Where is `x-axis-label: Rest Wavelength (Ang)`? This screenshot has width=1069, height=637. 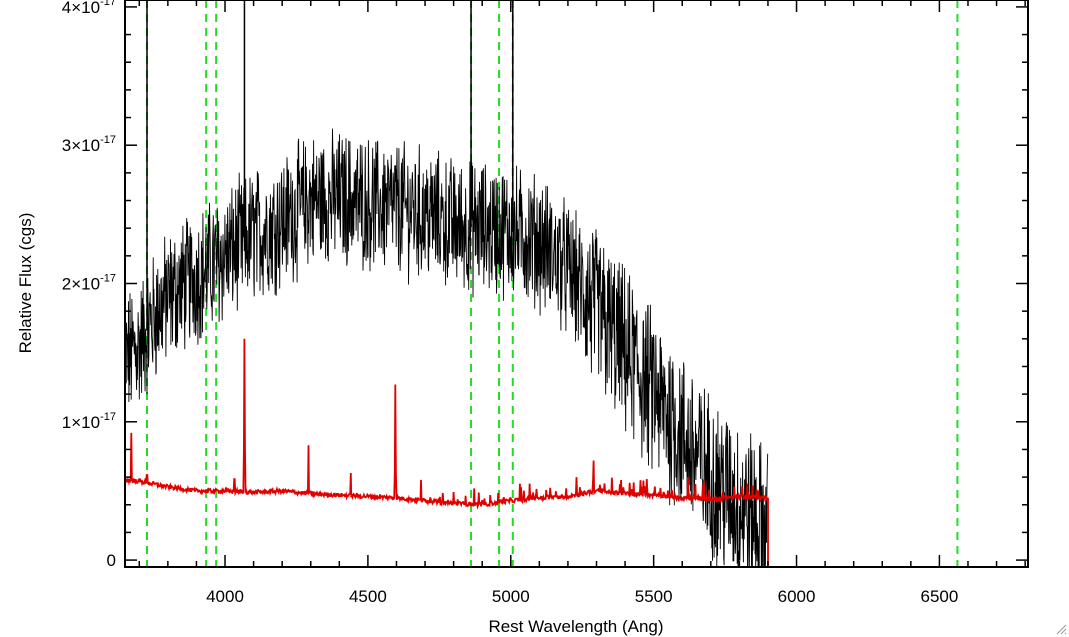
x-axis-label: Rest Wavelength (Ang) is located at coordinates (575, 626).